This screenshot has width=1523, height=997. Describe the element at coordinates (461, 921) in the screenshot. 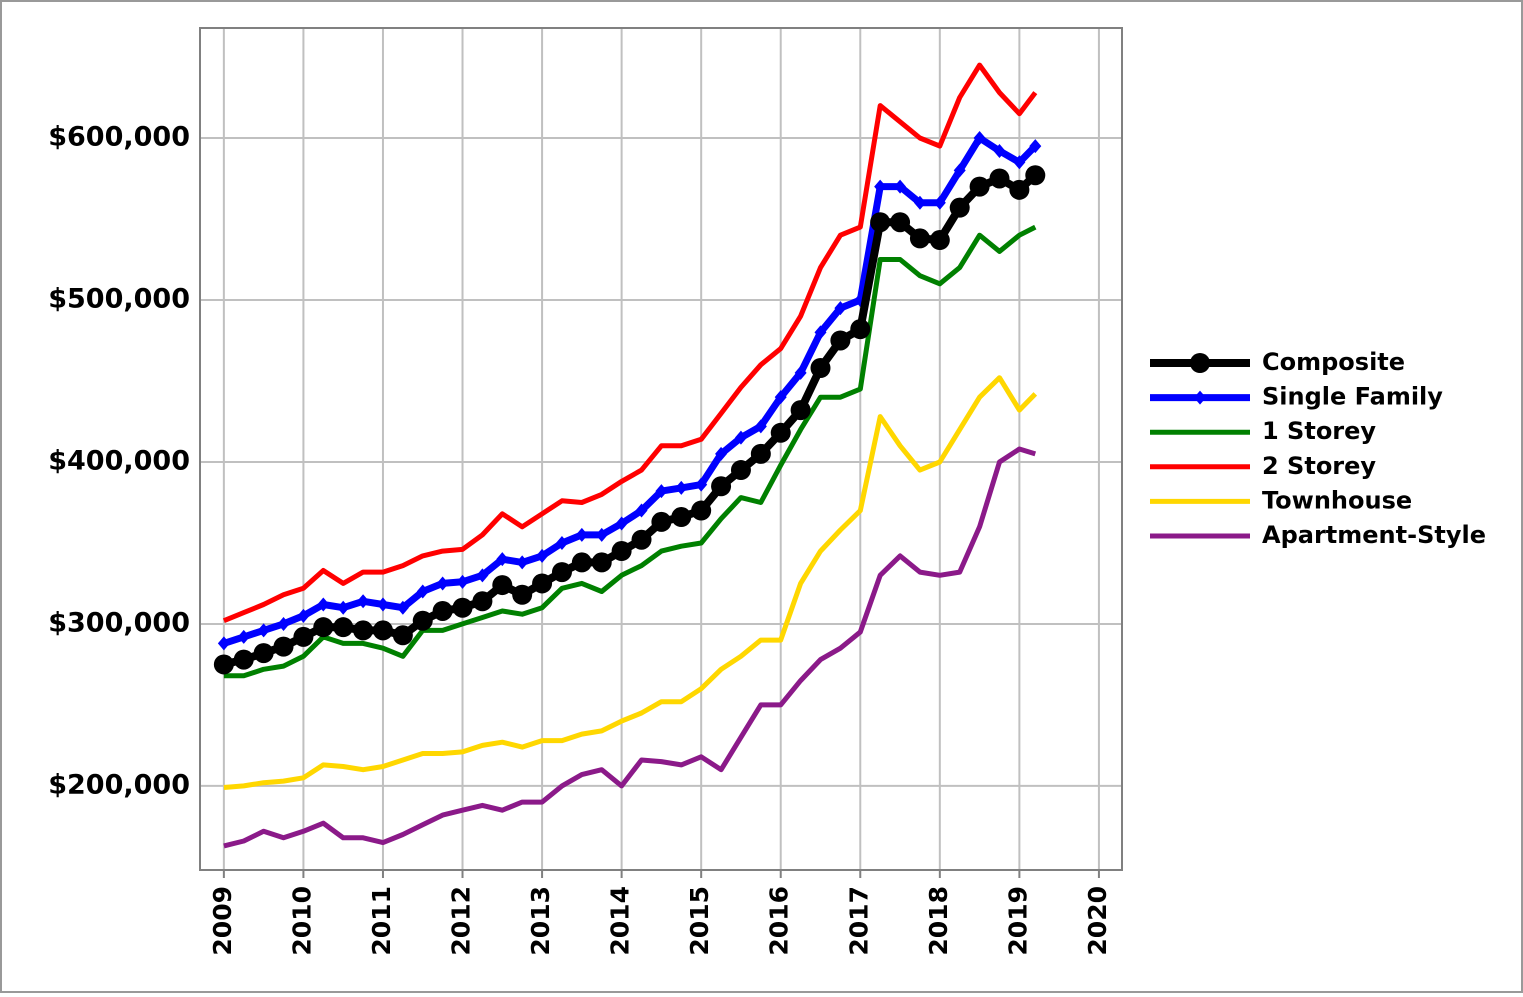

I see `x-tick-label: 2012` at that location.